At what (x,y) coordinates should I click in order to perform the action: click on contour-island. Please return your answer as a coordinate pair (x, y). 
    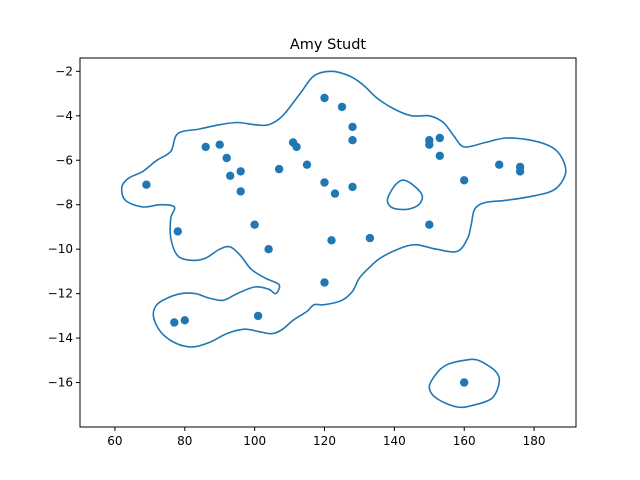
    Looking at the image, I should click on (464, 383).